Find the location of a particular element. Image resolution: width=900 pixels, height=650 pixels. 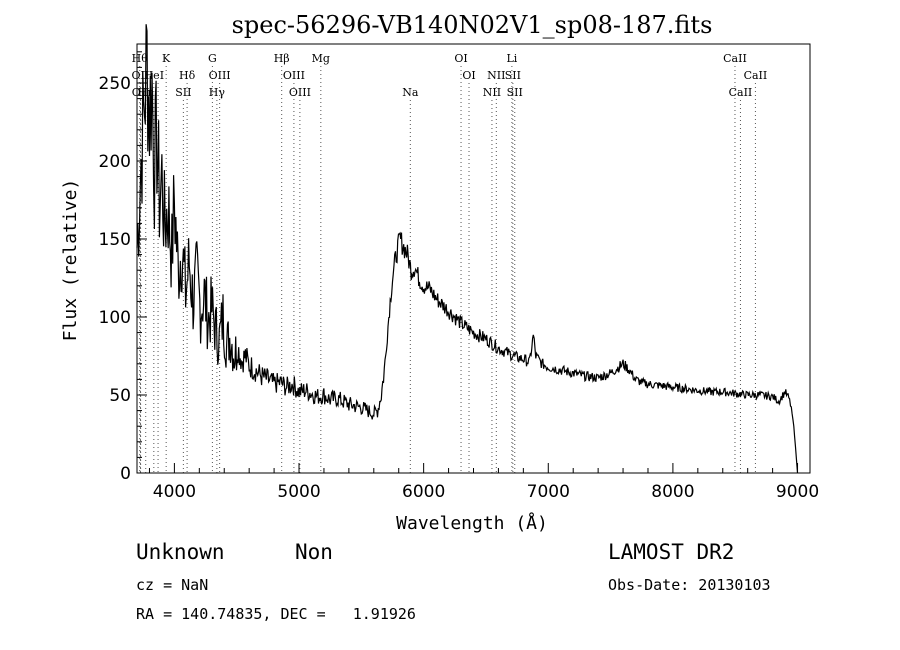

survey-label: LAMOST DR2 is located at coordinates (671, 552).